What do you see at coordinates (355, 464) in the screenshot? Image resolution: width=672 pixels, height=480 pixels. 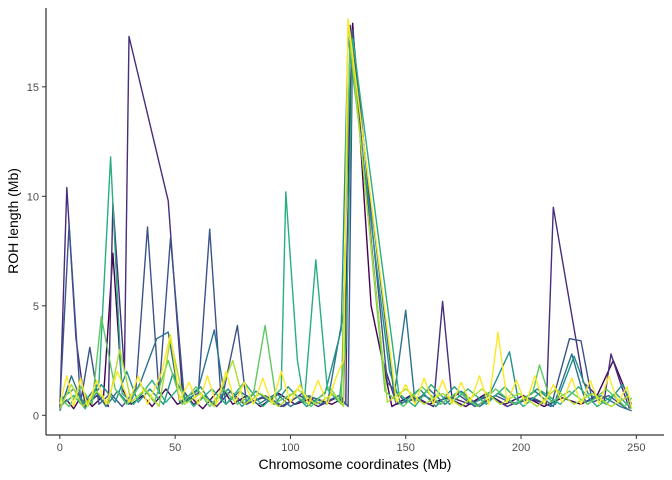 I see `x-axis-title: Chromosome coordinates (Mb)` at bounding box center [355, 464].